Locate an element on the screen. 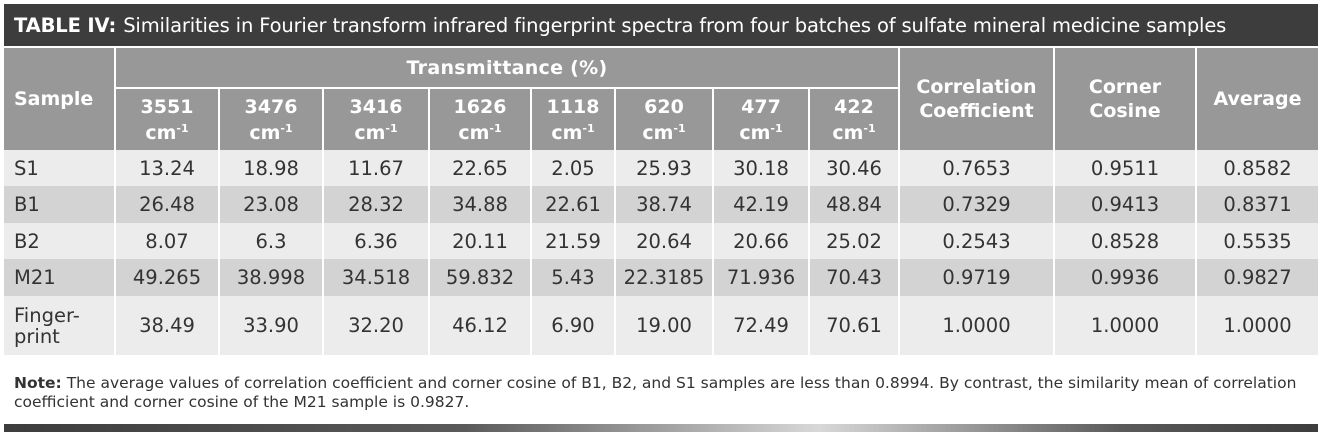 The image size is (1322, 438). value-cell: 34.518 is located at coordinates (377, 277).